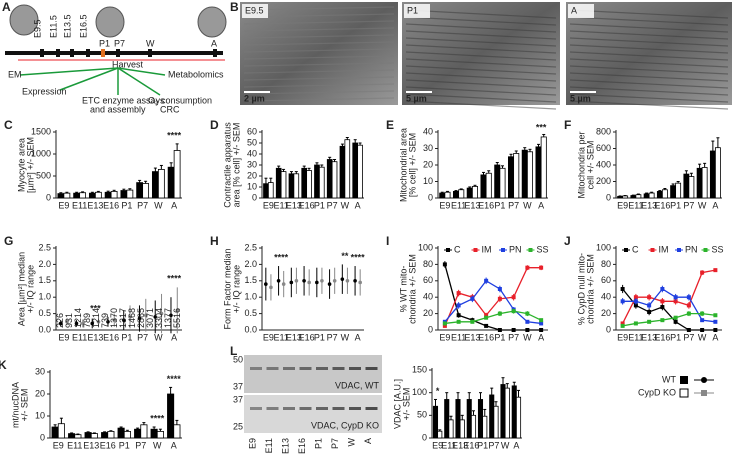 This screenshot has width=738, height=459. I want to click on y-axis-label: [% cell] +/- SEM, so click(412, 165).